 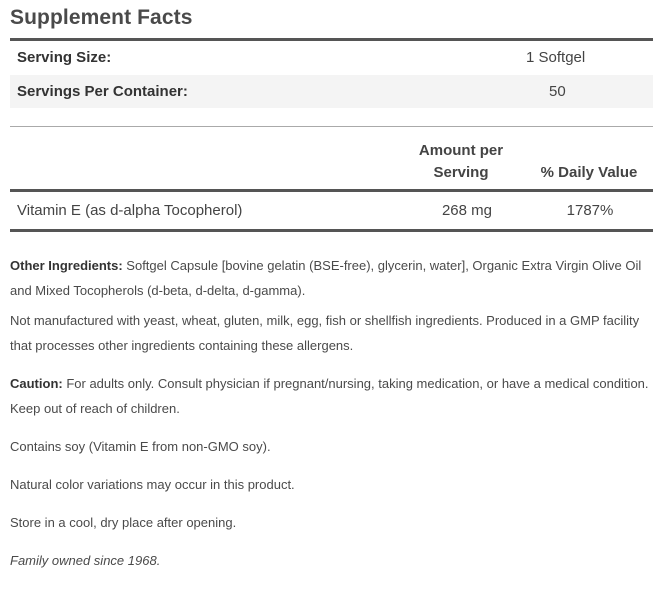 I want to click on servings-per-container-label: Servings Per Container:, so click(x=102, y=91).